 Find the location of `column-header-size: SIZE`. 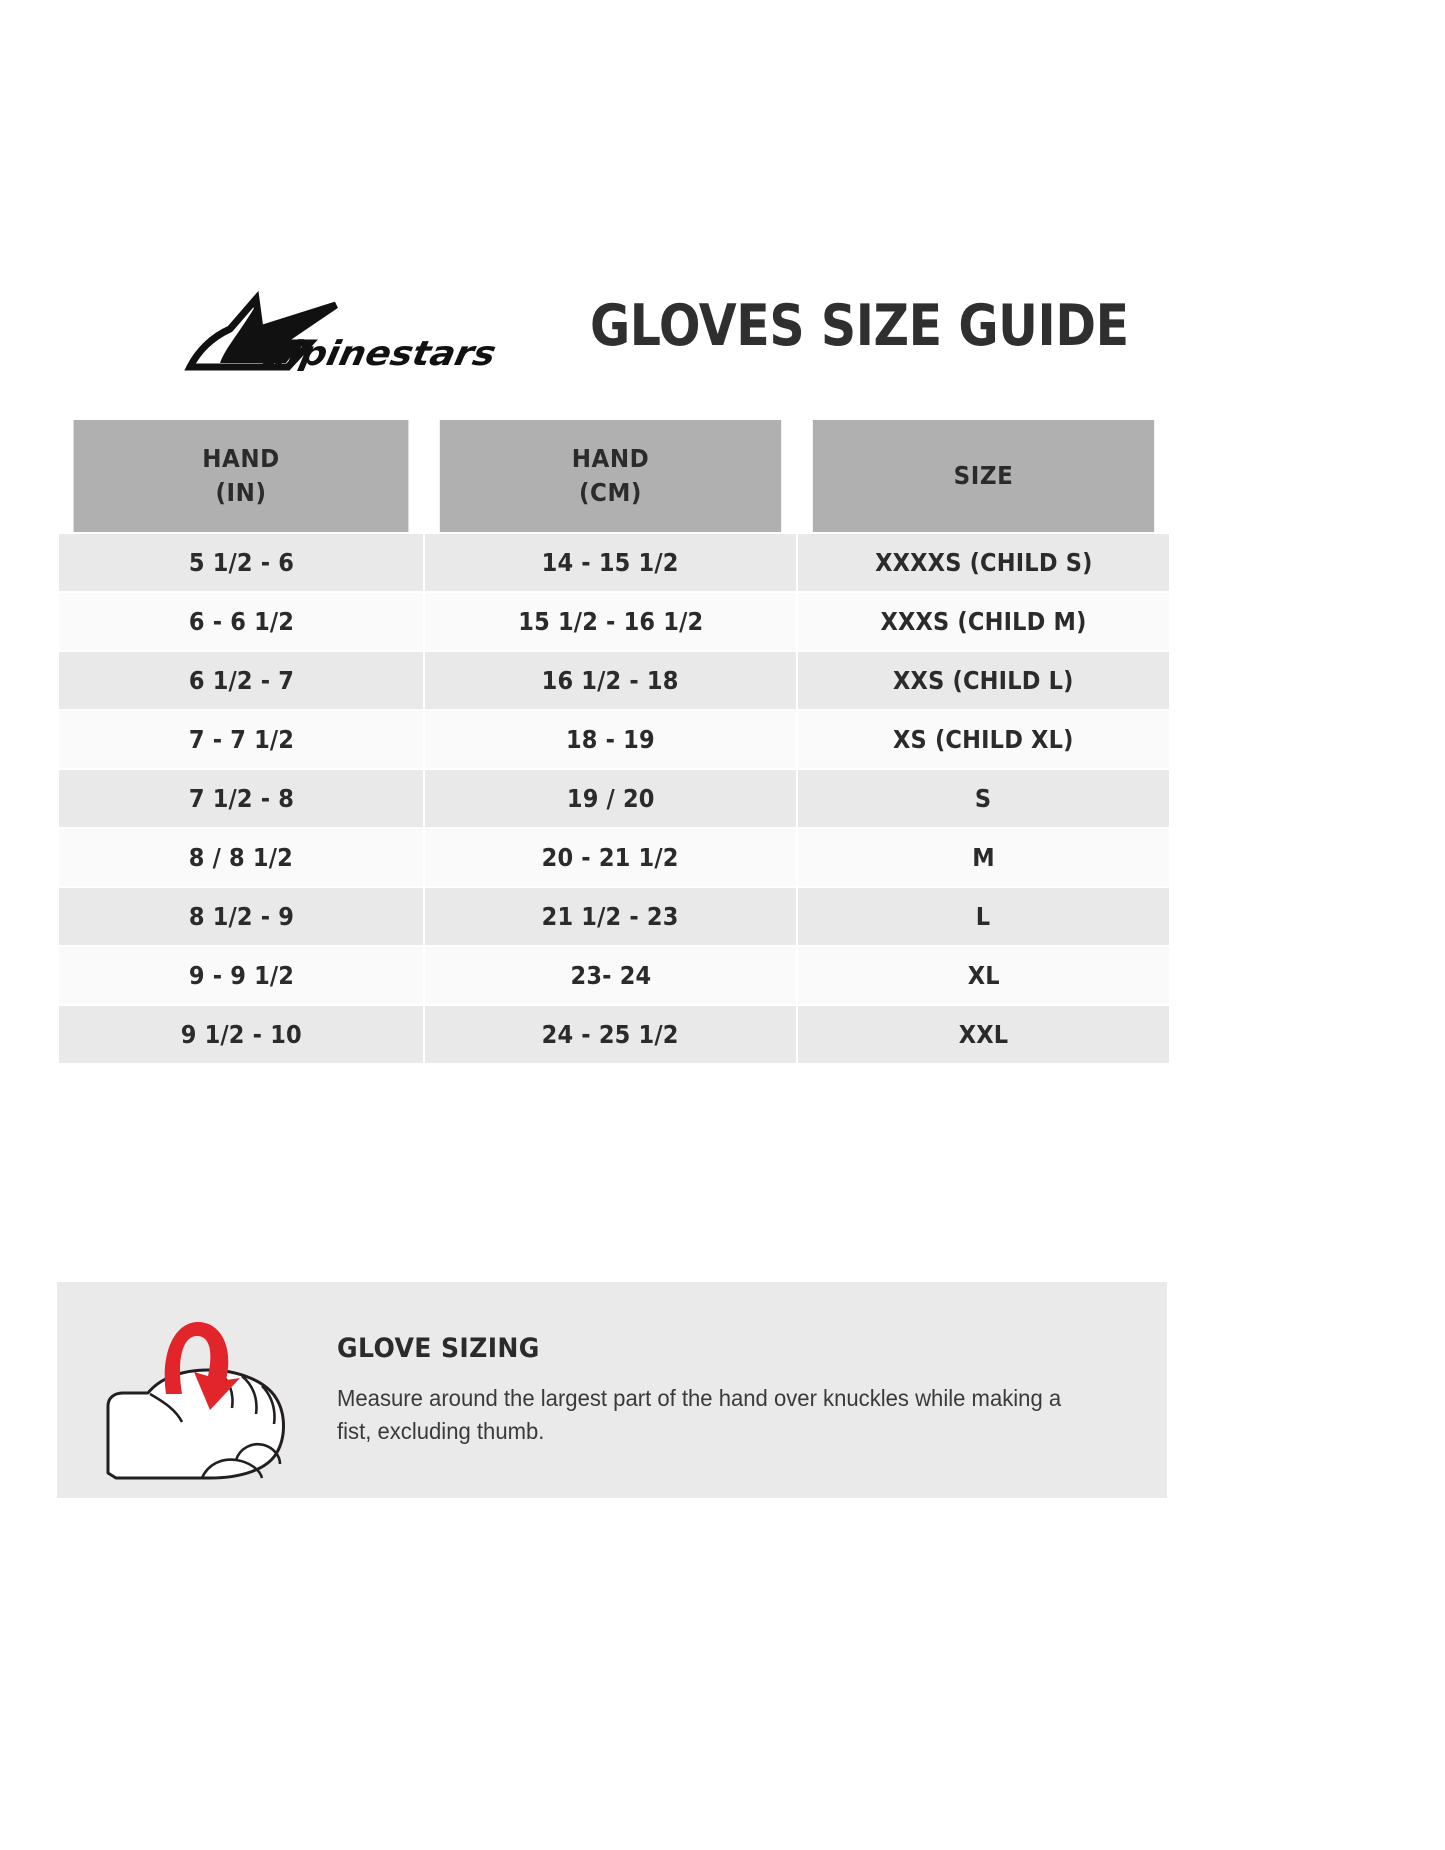

column-header-size: SIZE is located at coordinates (983, 476).